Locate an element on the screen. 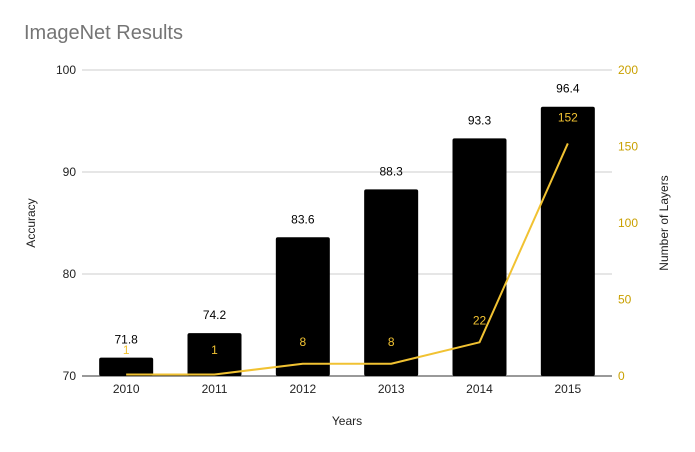  bar-data-label: 83.6 is located at coordinates (303, 219).